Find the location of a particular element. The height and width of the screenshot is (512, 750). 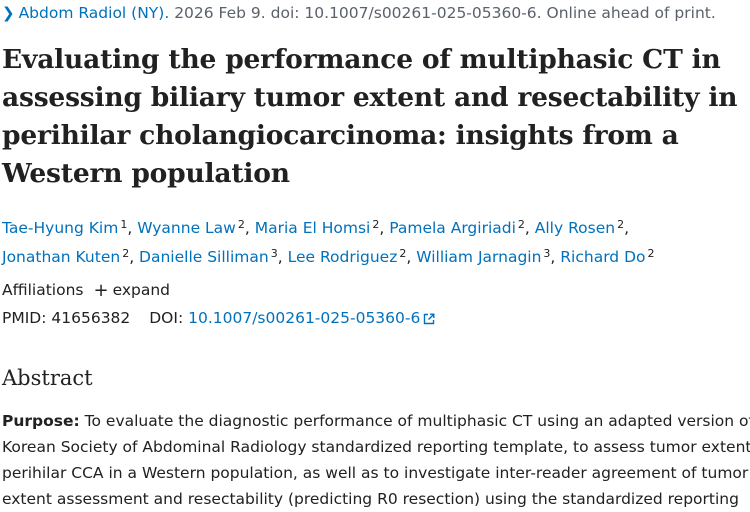

author-link: William Jarnagin is located at coordinates (479, 257).